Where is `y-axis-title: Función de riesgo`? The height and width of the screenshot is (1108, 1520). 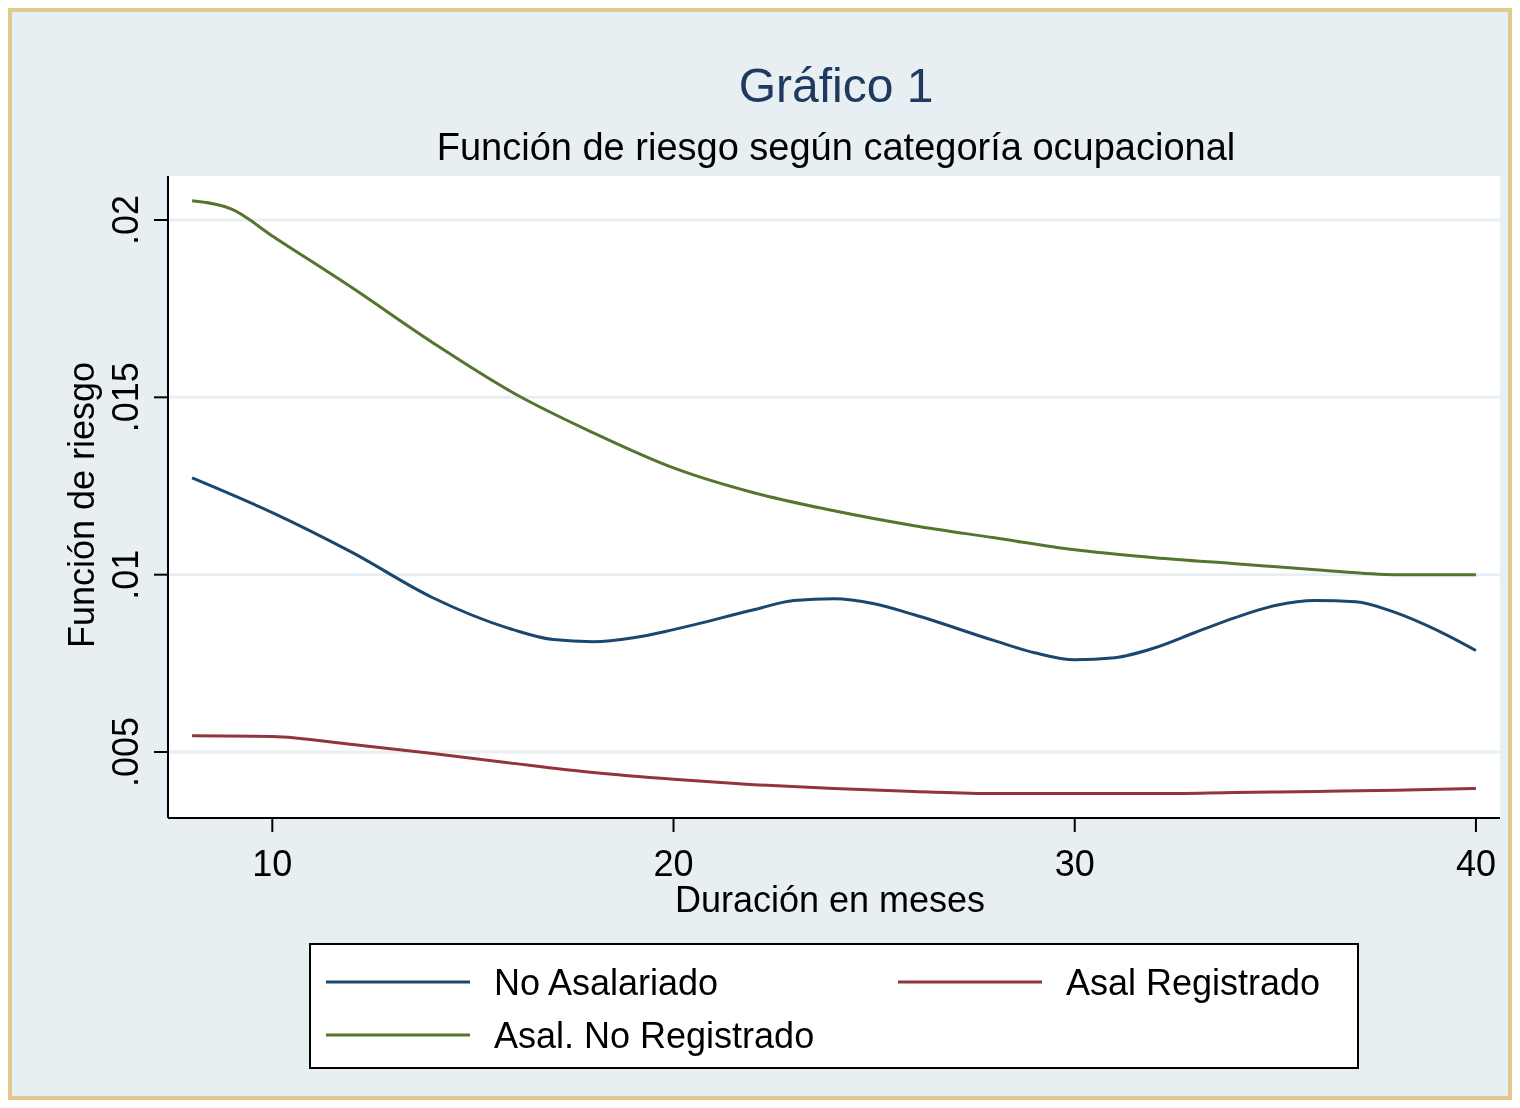 y-axis-title: Función de riesgo is located at coordinates (81, 505).